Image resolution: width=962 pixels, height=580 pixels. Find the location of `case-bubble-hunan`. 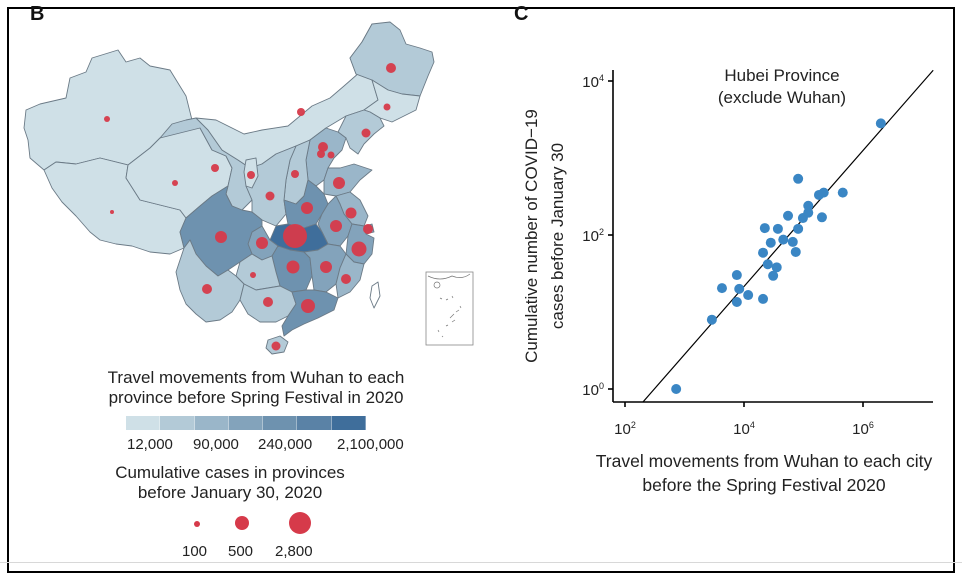

case-bubble-hunan is located at coordinates (293, 267).